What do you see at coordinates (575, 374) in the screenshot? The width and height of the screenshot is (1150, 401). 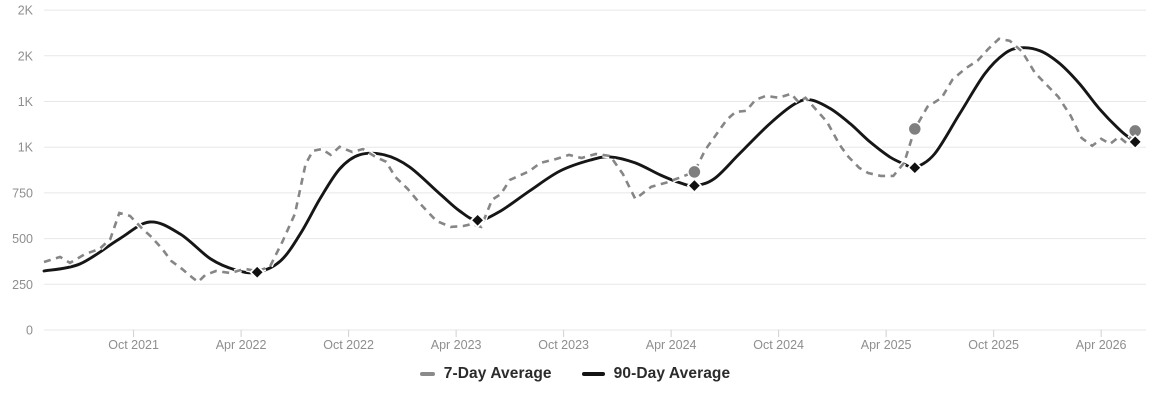 I see `legend: 7-Day Average 90-Day Average` at bounding box center [575, 374].